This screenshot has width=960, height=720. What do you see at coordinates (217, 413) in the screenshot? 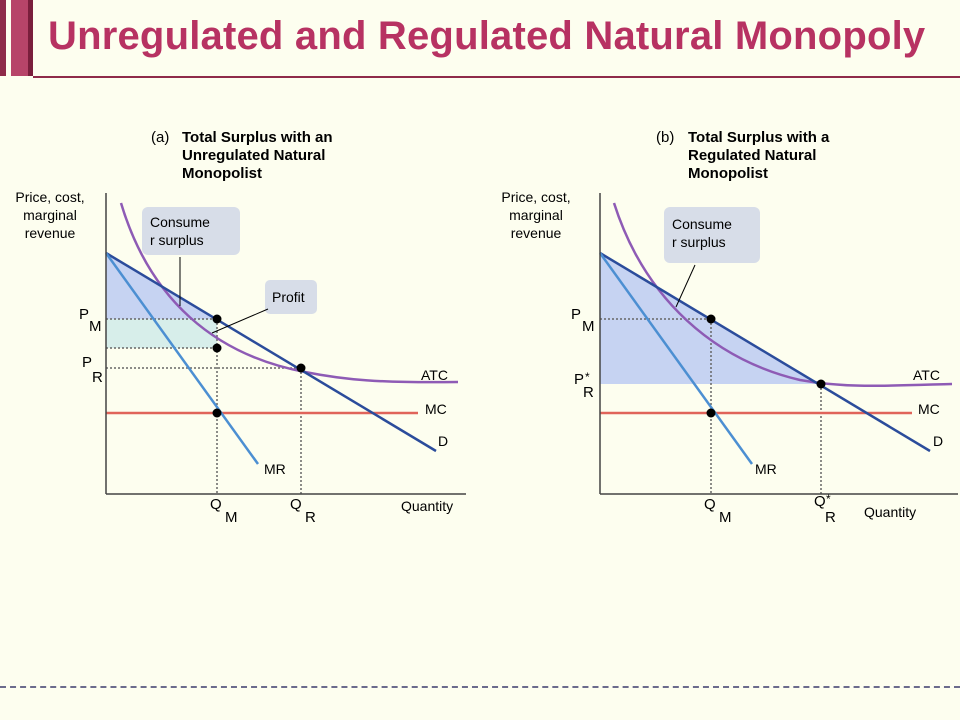
I see `panel-a-mr-mc-point` at bounding box center [217, 413].